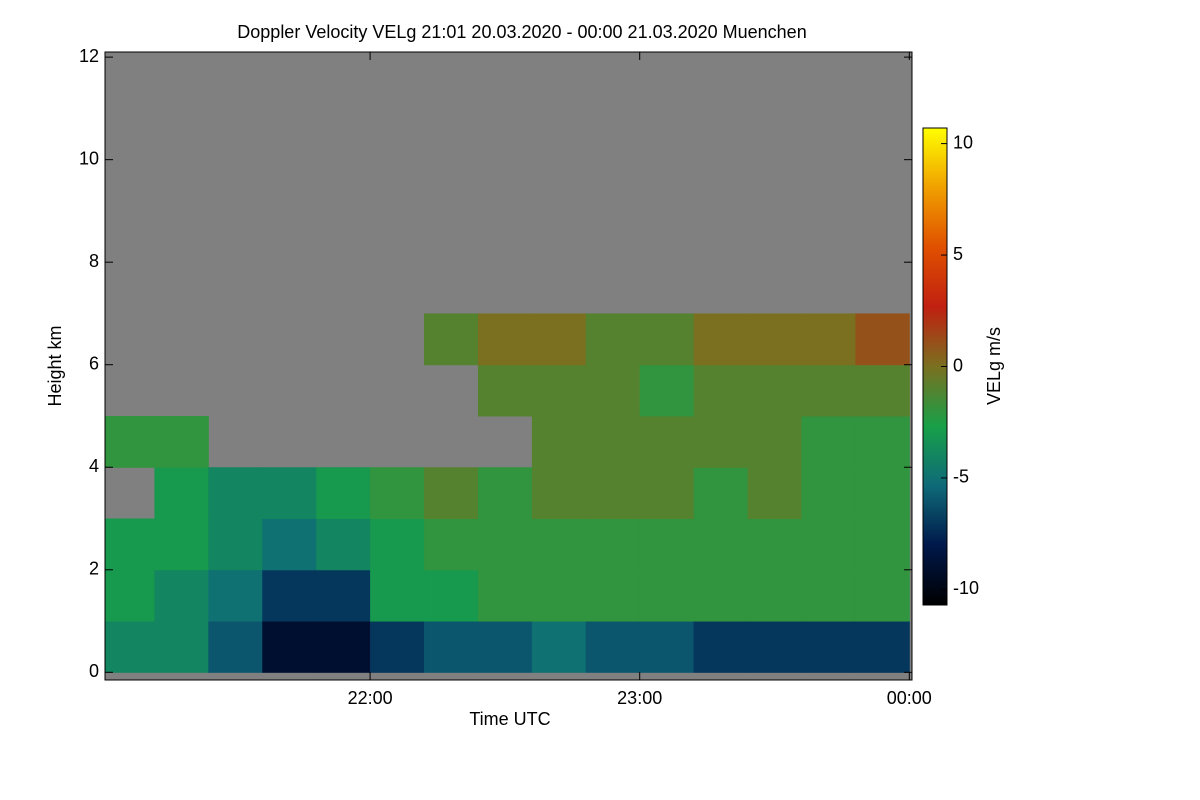 This screenshot has width=1200, height=800. I want to click on y-tick-label: 2, so click(94, 569).